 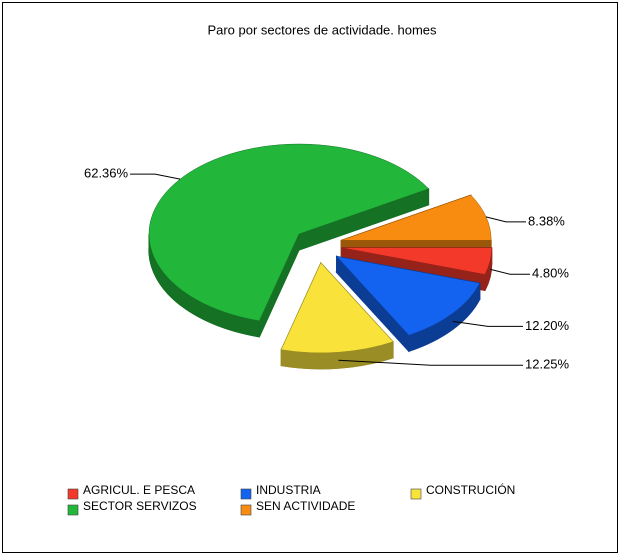 What do you see at coordinates (547, 325) in the screenshot?
I see `data-label: 12.20%` at bounding box center [547, 325].